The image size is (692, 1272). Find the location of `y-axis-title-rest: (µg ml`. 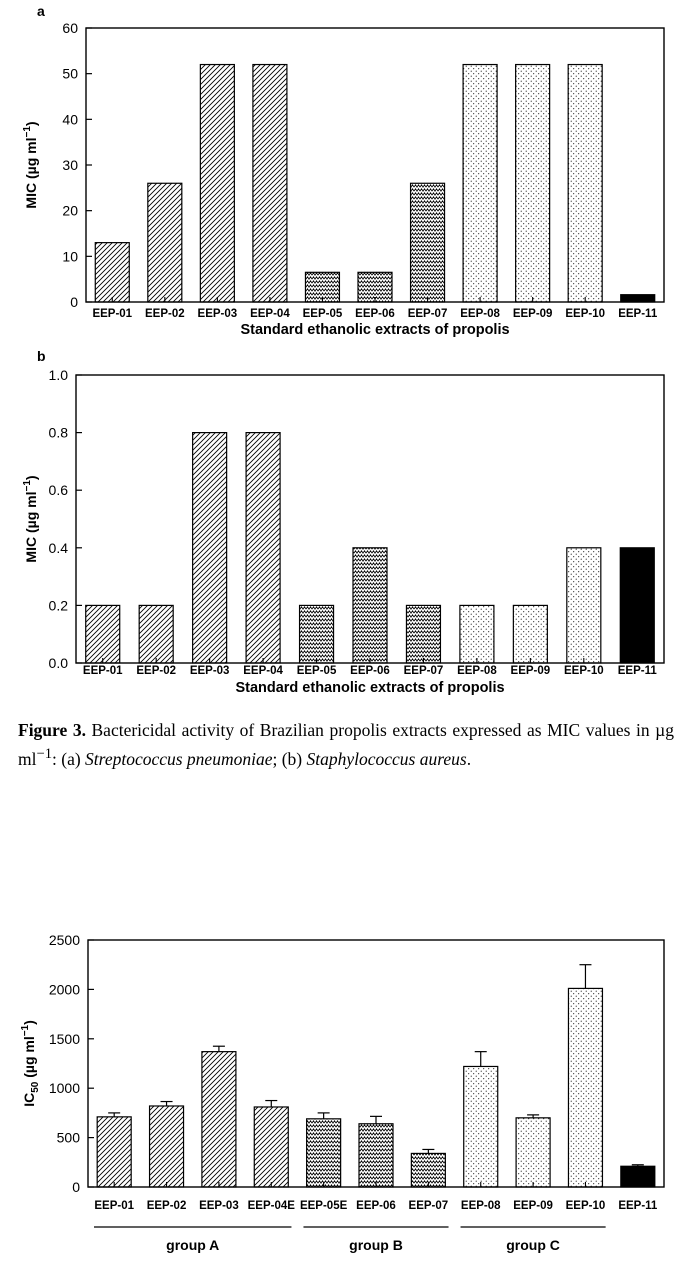

y-axis-title-rest: (µg ml is located at coordinates (29, 1058).